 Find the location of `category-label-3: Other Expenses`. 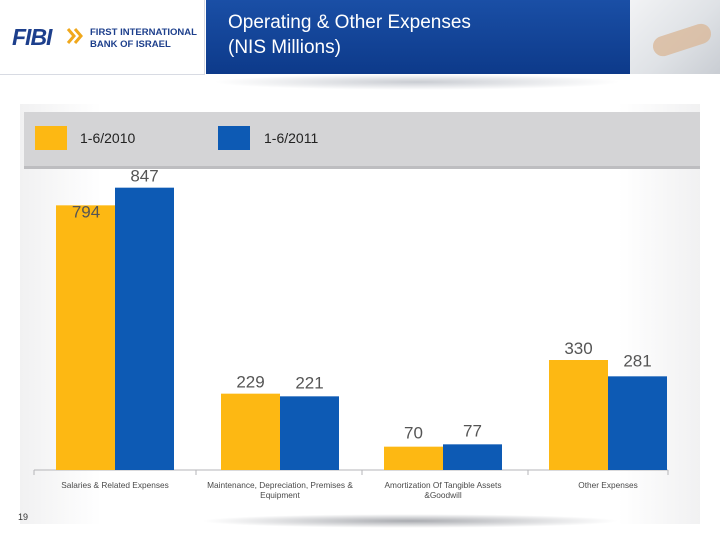

category-label-3: Other Expenses is located at coordinates (608, 485).